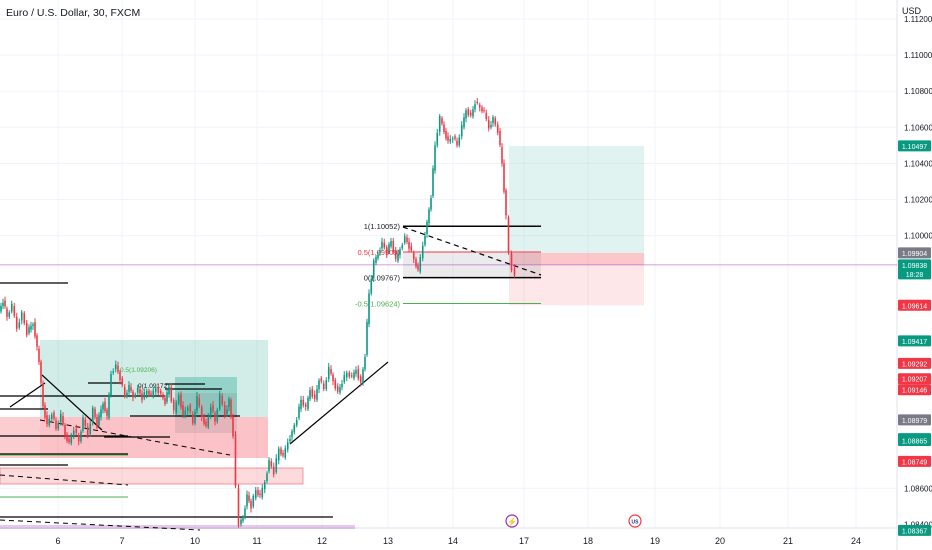  I want to click on event-glyph: ⚡, so click(512, 522).